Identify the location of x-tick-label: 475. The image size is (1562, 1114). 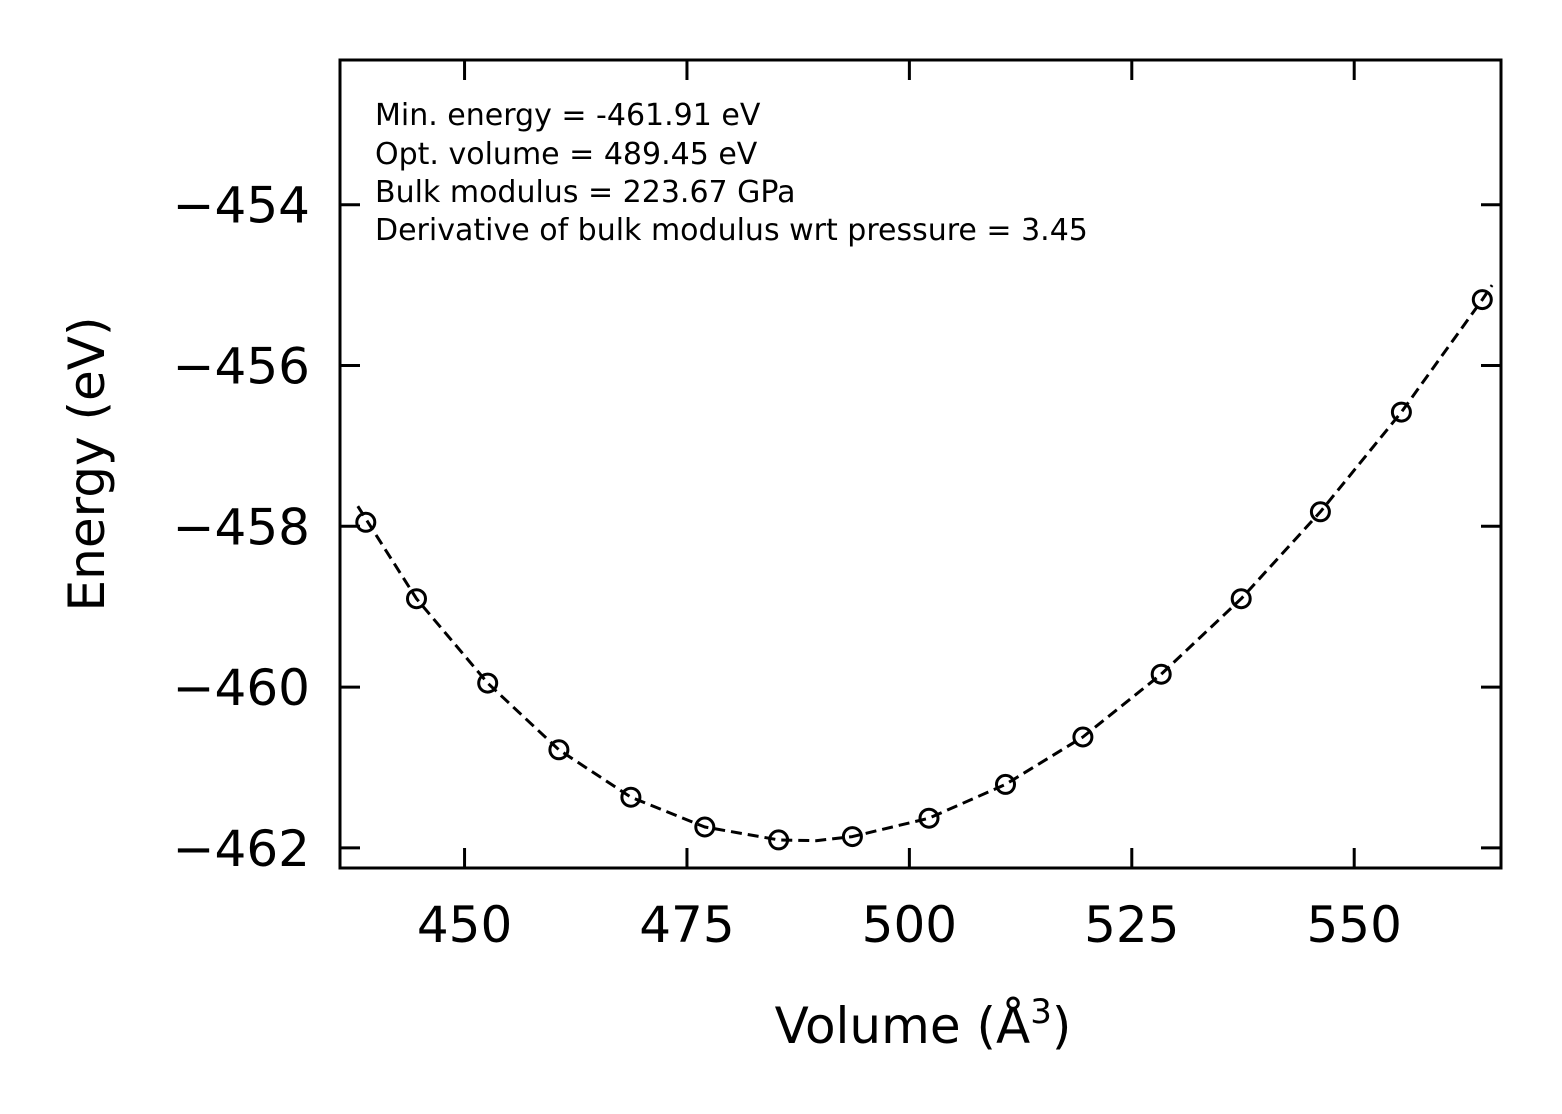
(686, 925).